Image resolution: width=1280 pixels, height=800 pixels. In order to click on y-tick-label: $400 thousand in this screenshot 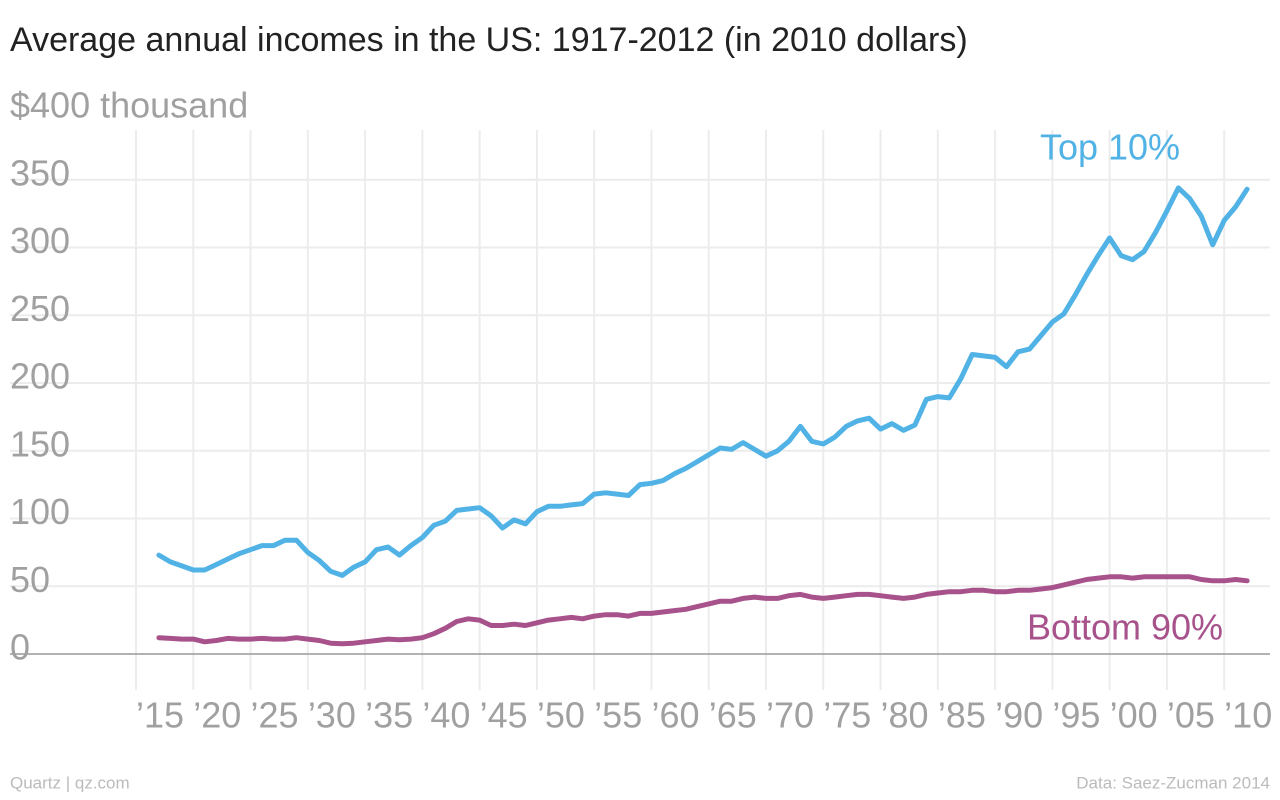, I will do `click(129, 105)`.